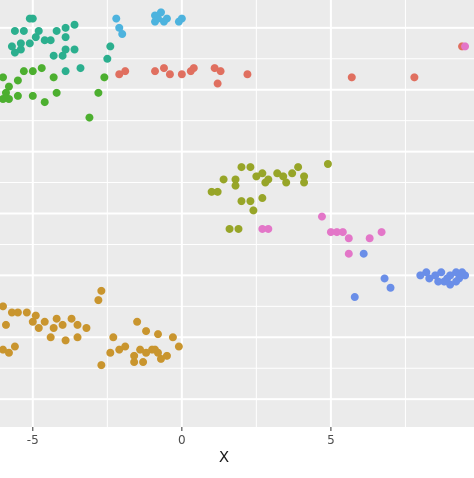  Describe the element at coordinates (182, 440) in the screenshot. I see `x-tick-label: 0` at that location.